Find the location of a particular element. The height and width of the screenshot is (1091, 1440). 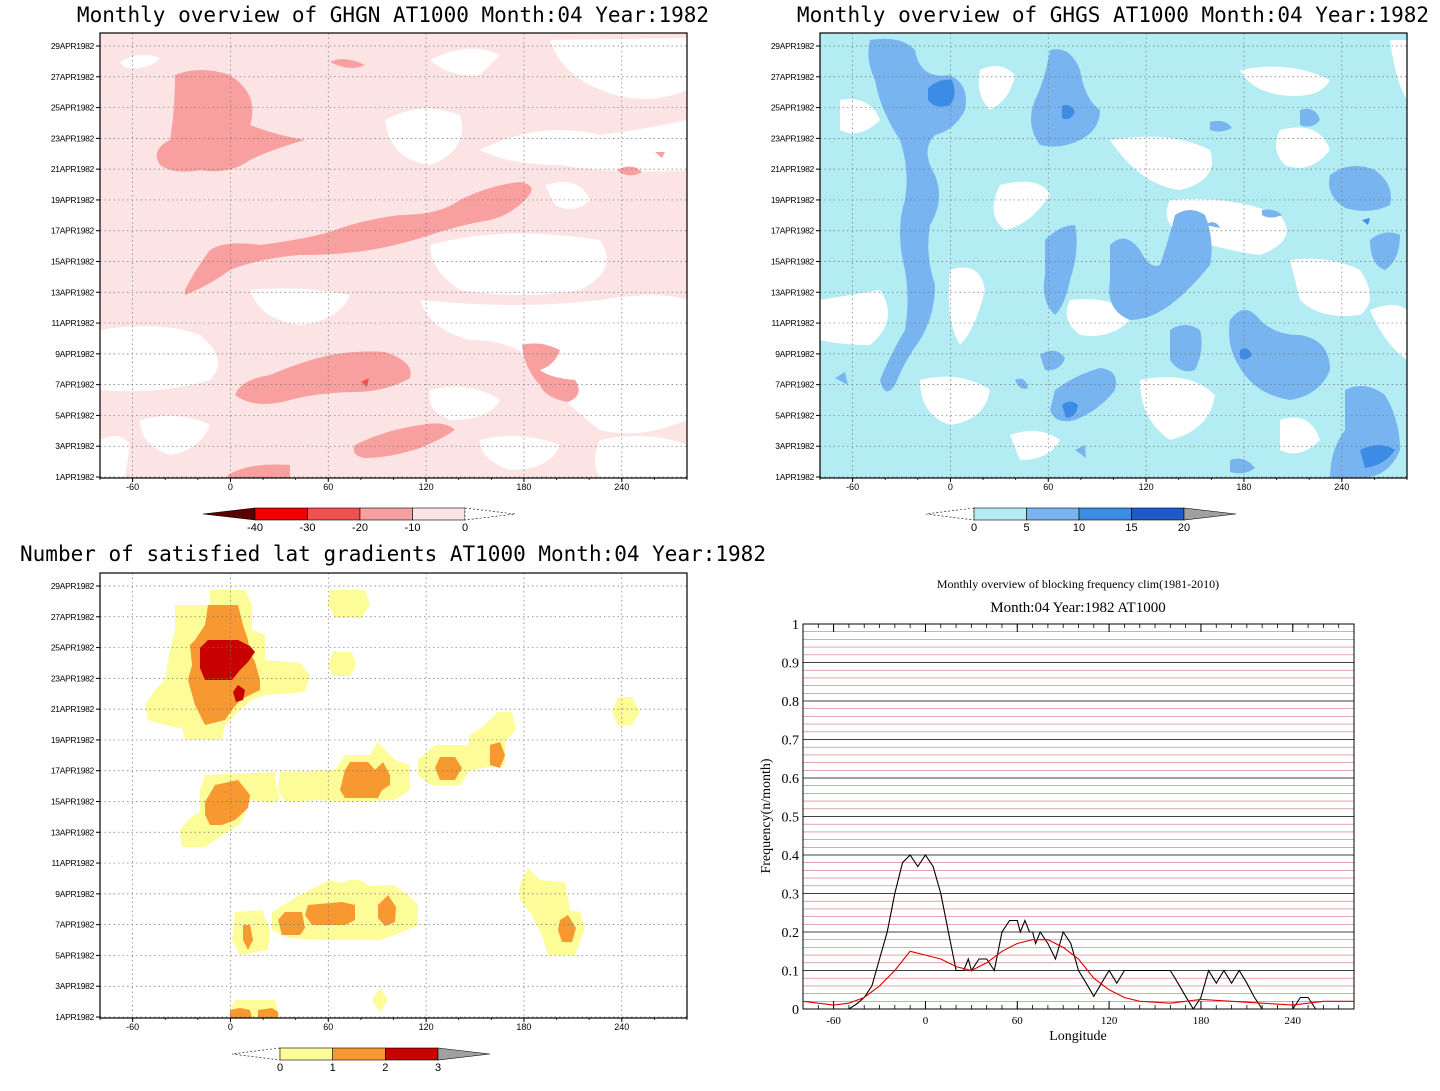

y-tick-label: 0.6 is located at coordinates (791, 779).